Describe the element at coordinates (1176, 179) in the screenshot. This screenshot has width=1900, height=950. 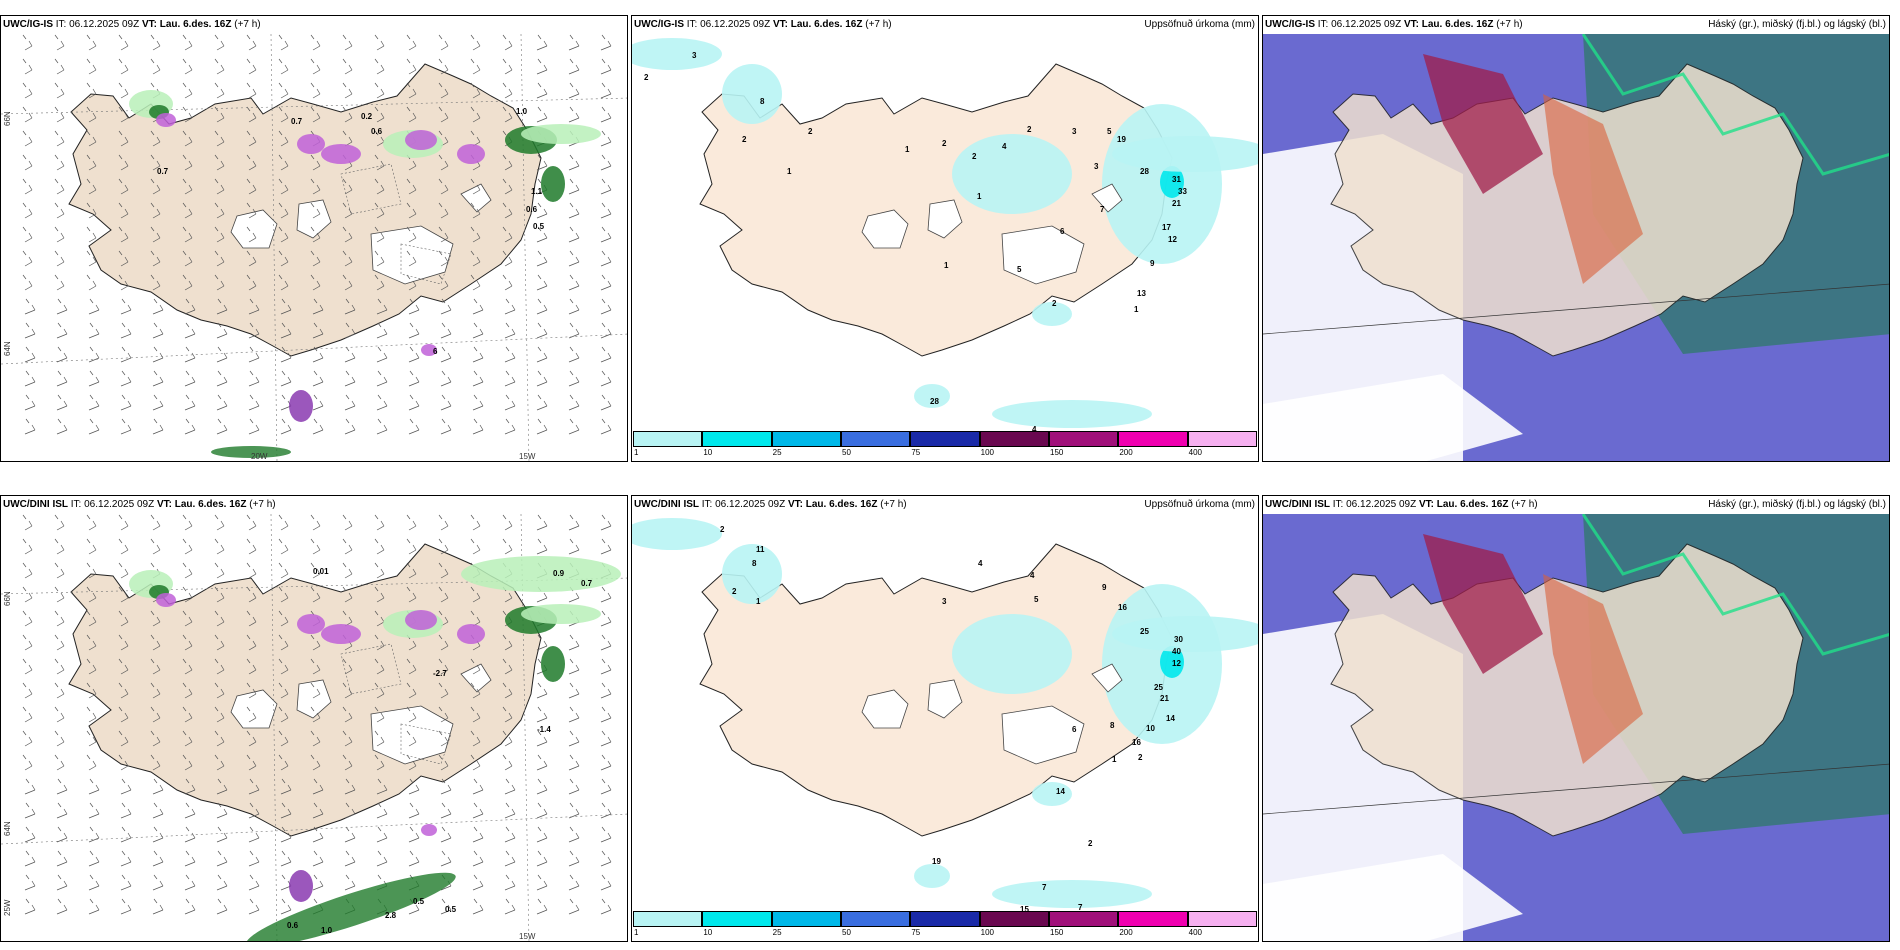
I see `precip-label: 31` at that location.